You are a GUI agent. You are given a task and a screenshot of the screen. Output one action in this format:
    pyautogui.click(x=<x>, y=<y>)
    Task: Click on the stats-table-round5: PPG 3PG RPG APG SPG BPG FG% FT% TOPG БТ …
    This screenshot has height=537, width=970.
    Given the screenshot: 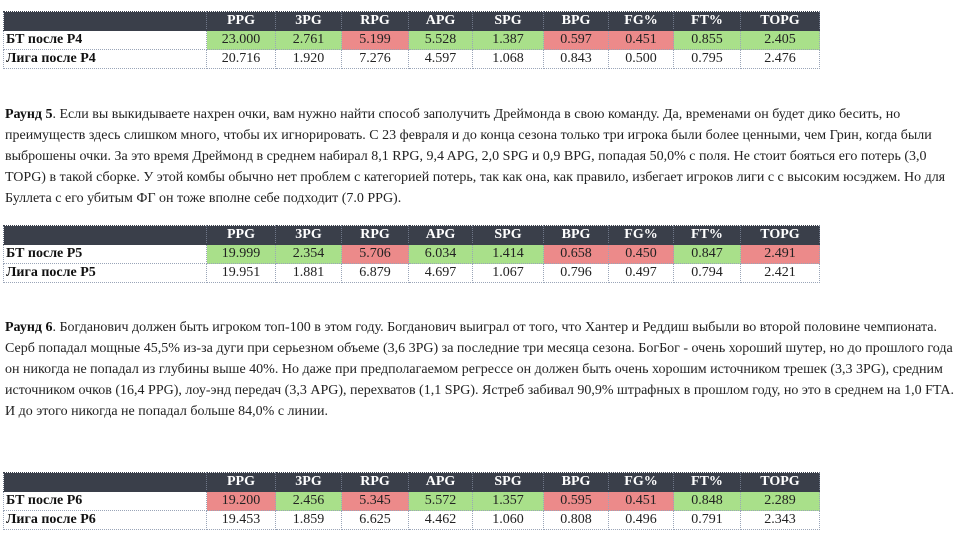 What is the action you would take?
    pyautogui.click(x=411, y=254)
    